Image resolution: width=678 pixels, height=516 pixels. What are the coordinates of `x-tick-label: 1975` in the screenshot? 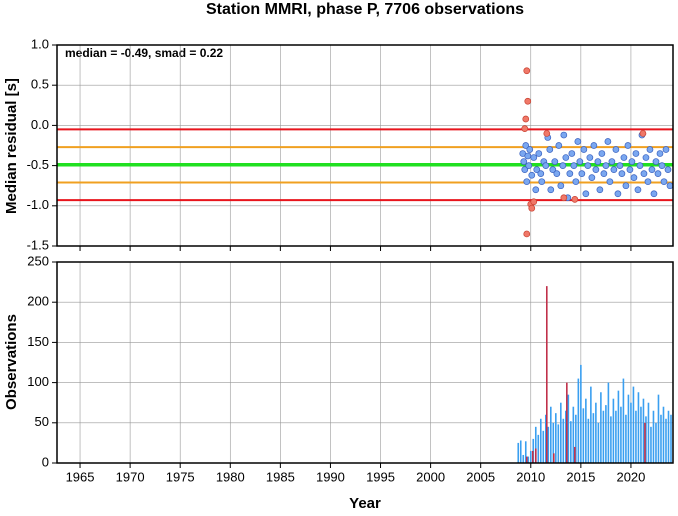 It's located at (180, 476).